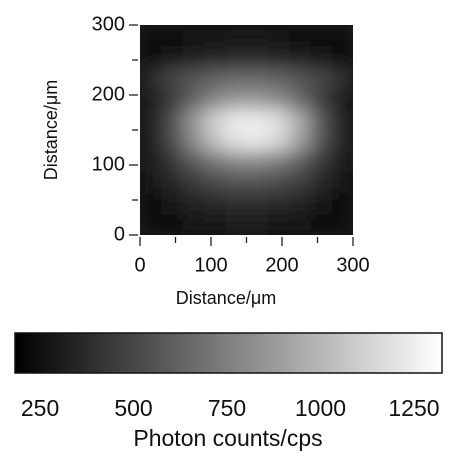 The image size is (472, 457). Describe the element at coordinates (226, 298) in the screenshot. I see `x-axis-label: Distance/μm` at that location.